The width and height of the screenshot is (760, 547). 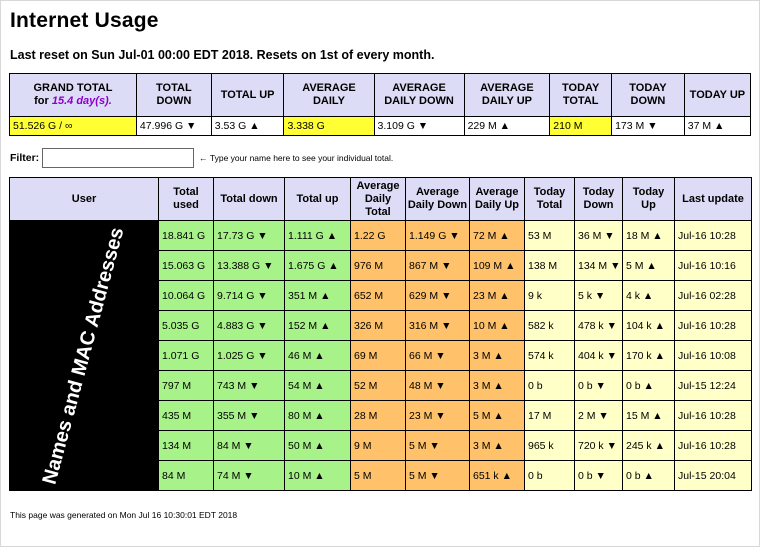 What do you see at coordinates (437, 295) in the screenshot?
I see `cell-avg-down: 629 M ▼` at bounding box center [437, 295].